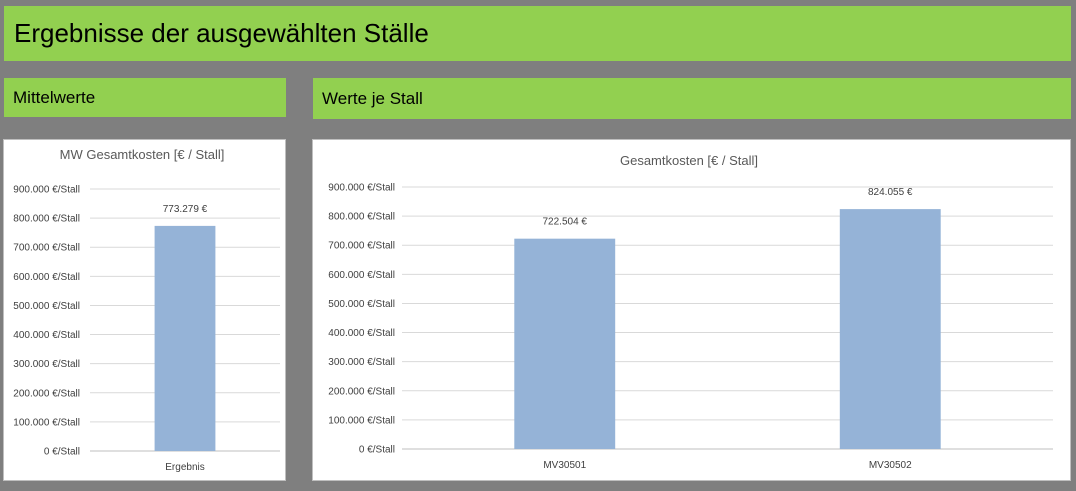 The width and height of the screenshot is (1076, 491). What do you see at coordinates (565, 222) in the screenshot?
I see `data-label: 722.504 €` at bounding box center [565, 222].